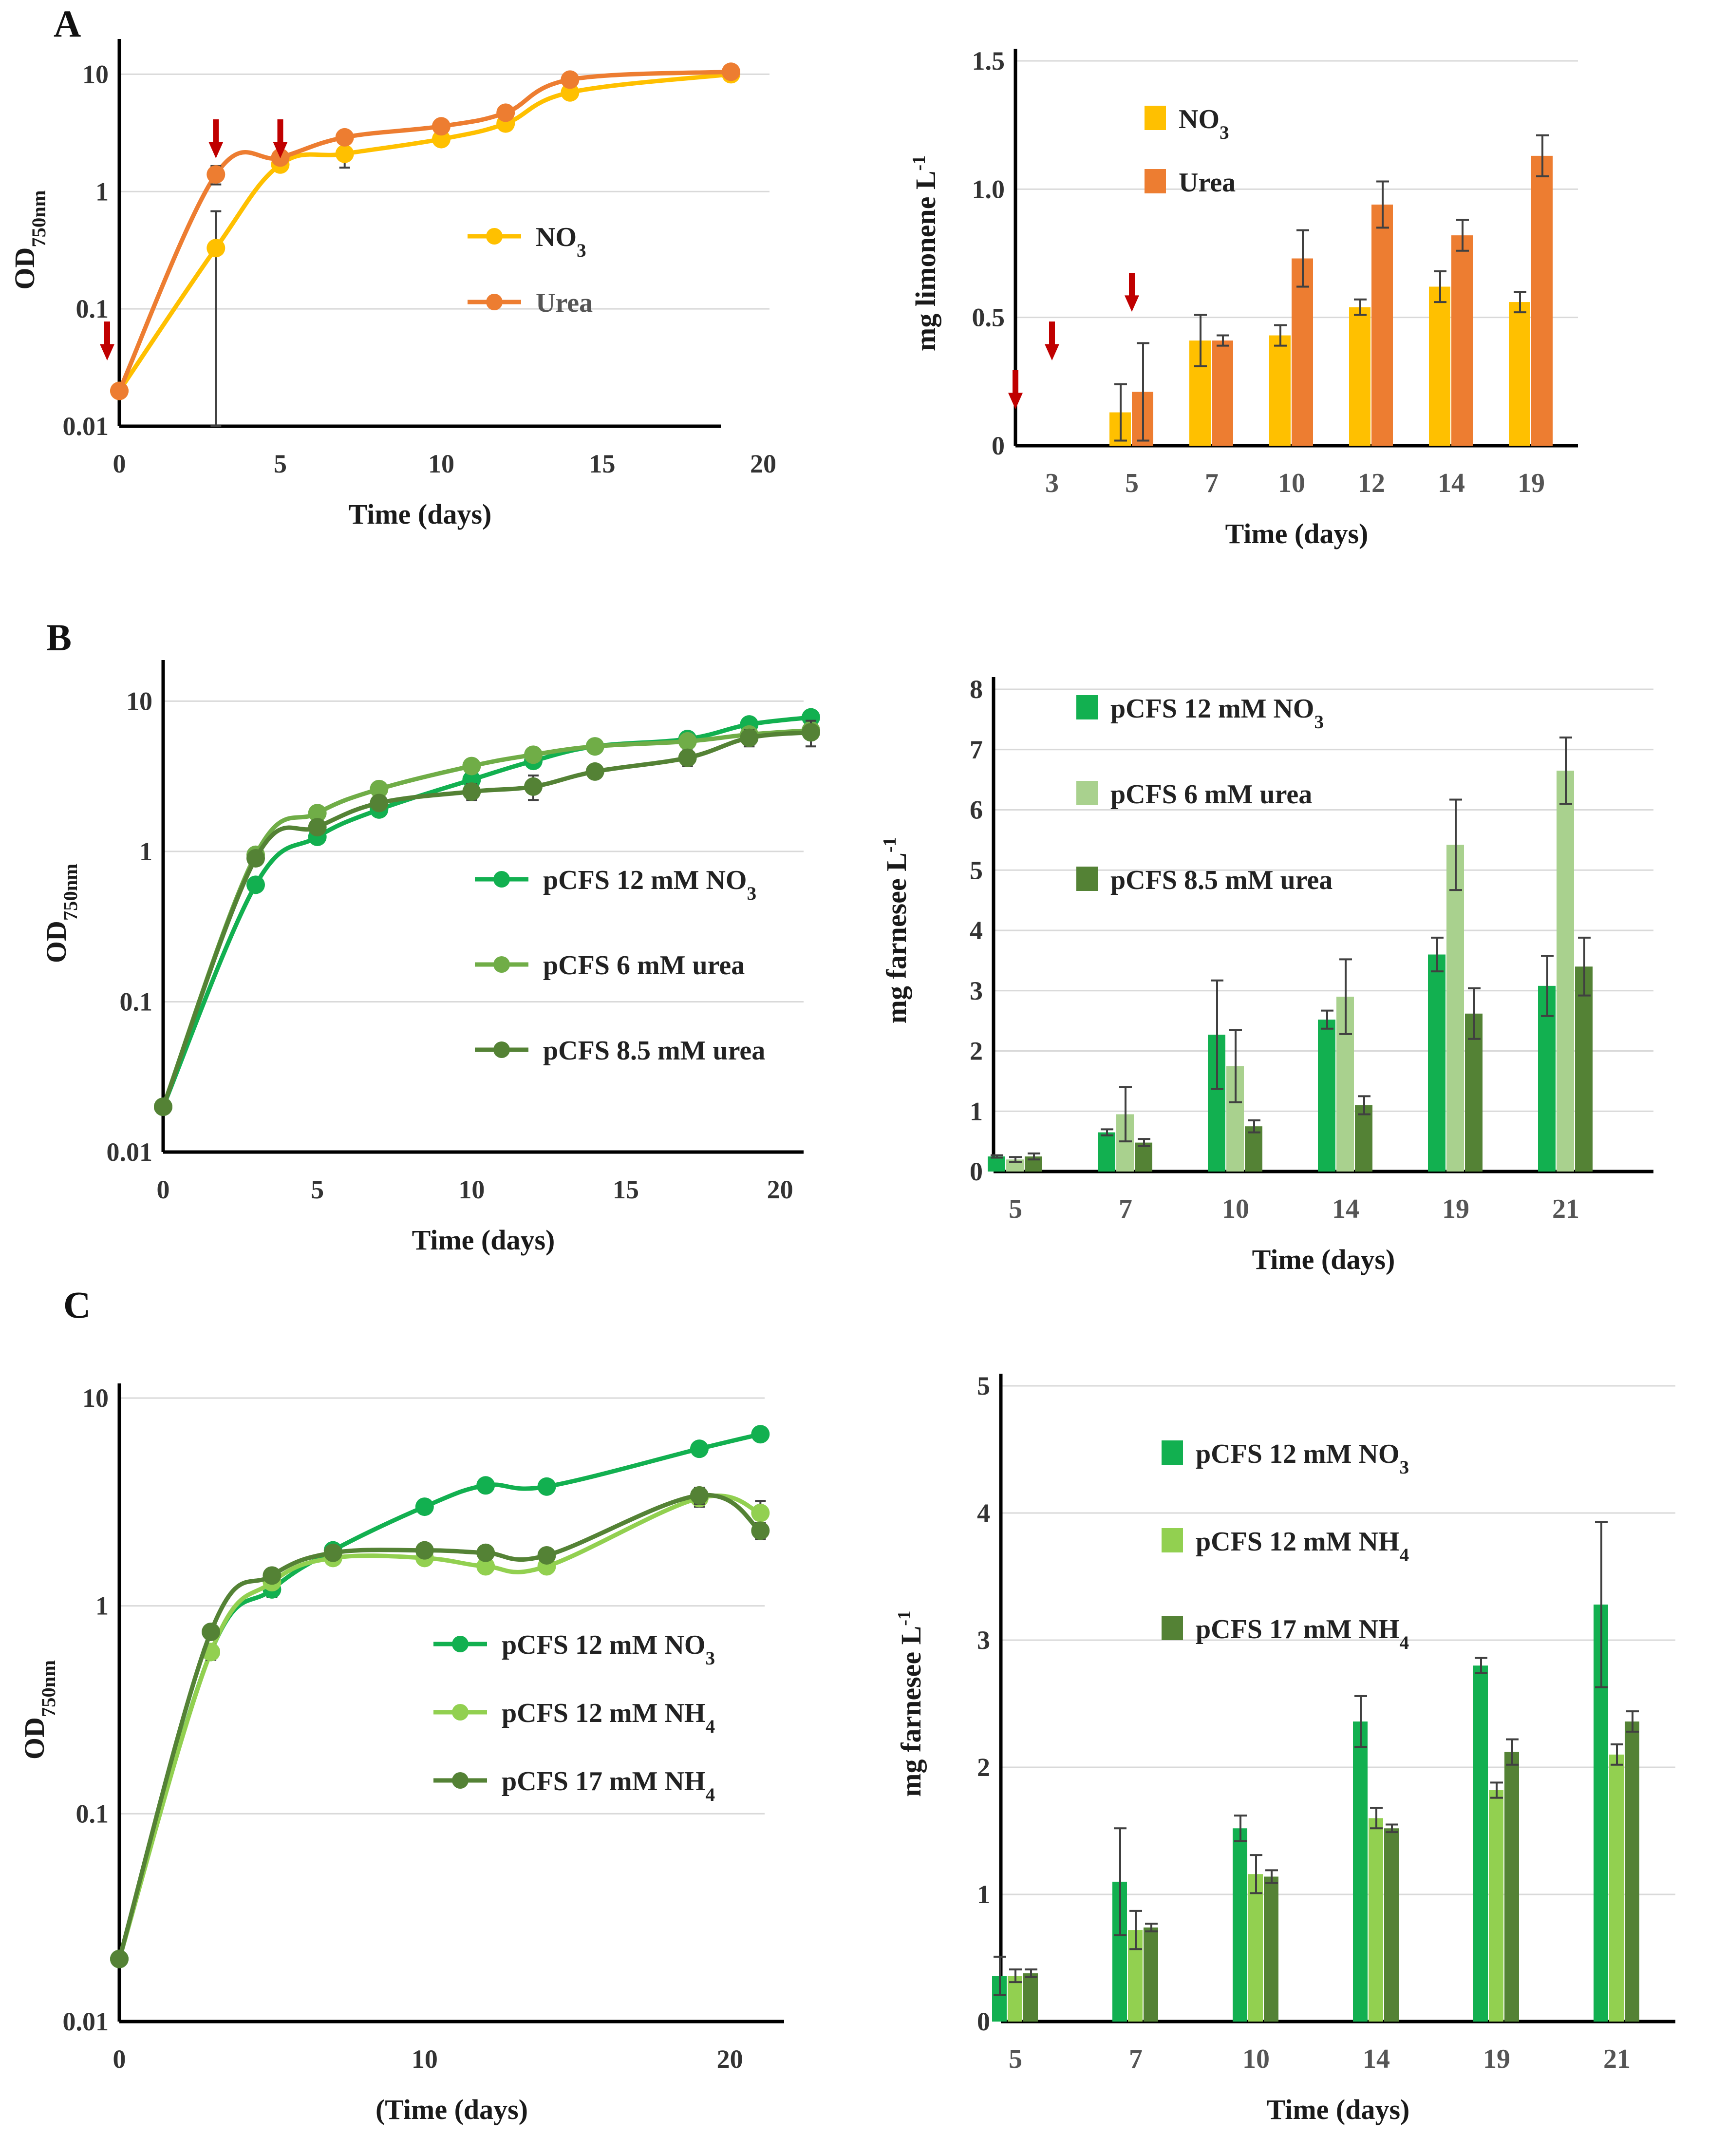  Describe the element at coordinates (1617, 2059) in the screenshot. I see `x-category-label: 21` at that location.